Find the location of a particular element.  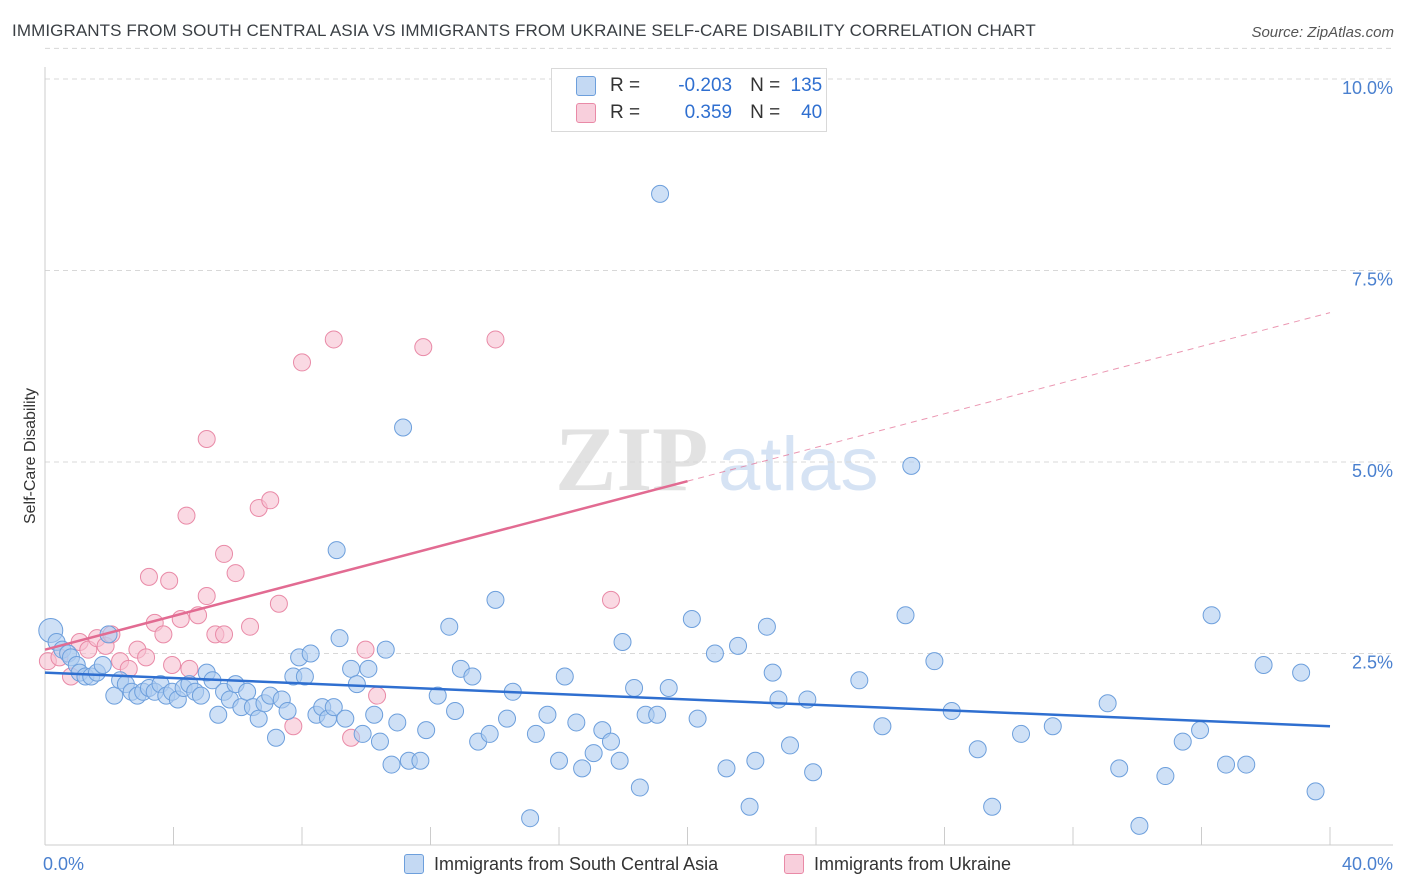

correlation-legend: R = -0.203 N = 135 R = 0.359 N = 40 is located at coordinates (689, 100).